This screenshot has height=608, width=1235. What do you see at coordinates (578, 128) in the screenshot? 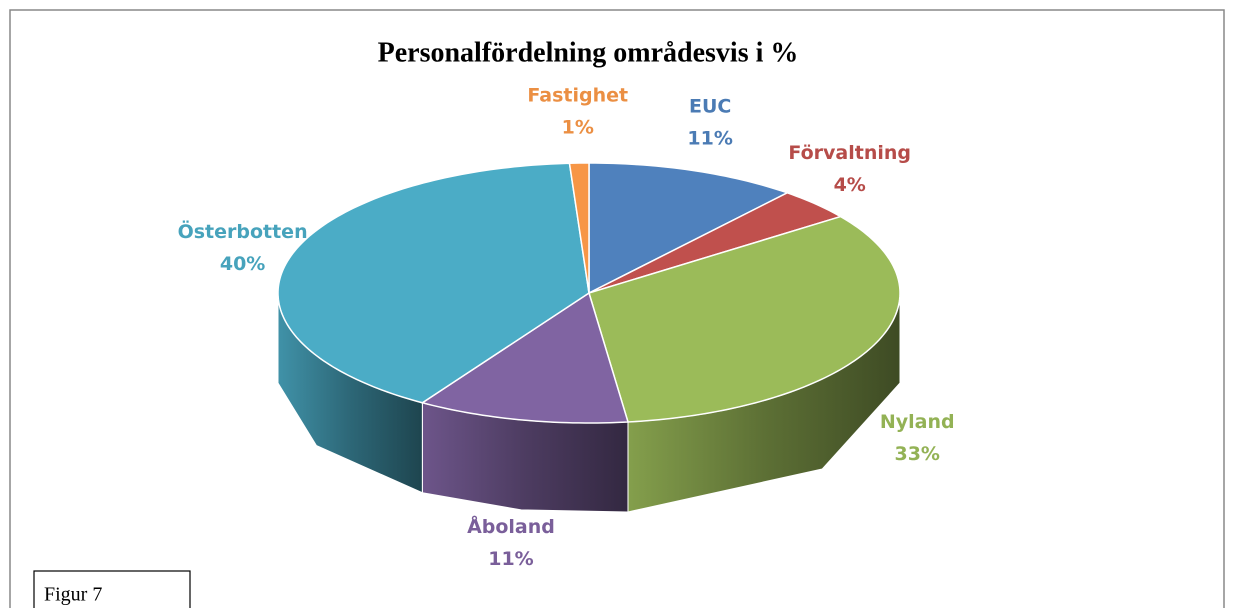
I see `data-label-value: 1%` at bounding box center [578, 128].